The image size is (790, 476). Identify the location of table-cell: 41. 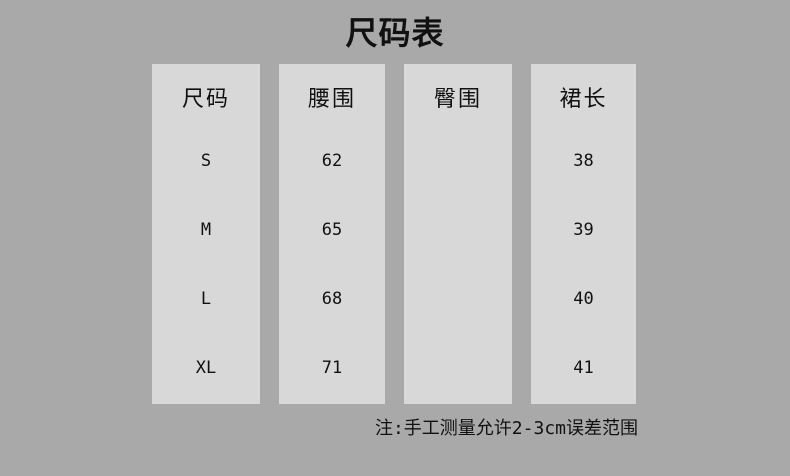
(583, 368).